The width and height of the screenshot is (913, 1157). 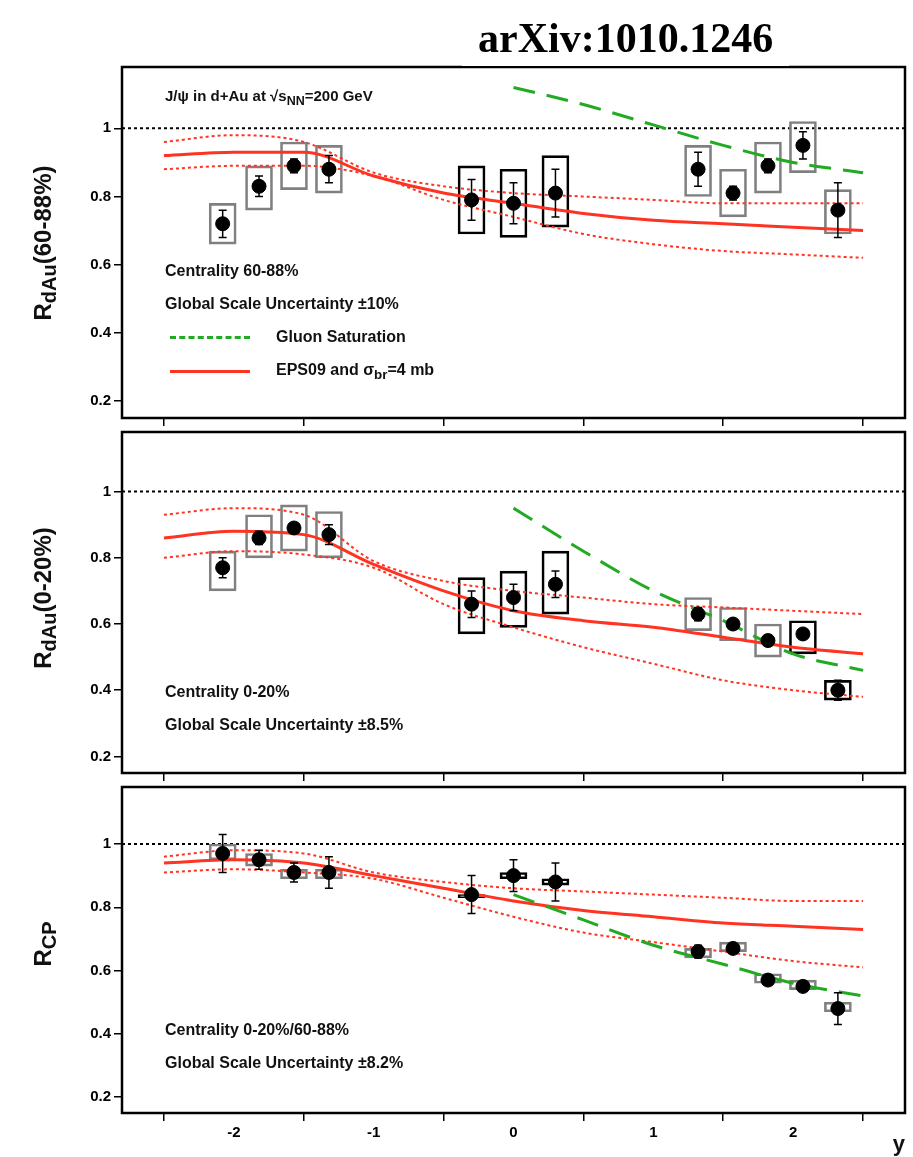 I want to click on text: arXiv:1010.1246, so click(x=626, y=38).